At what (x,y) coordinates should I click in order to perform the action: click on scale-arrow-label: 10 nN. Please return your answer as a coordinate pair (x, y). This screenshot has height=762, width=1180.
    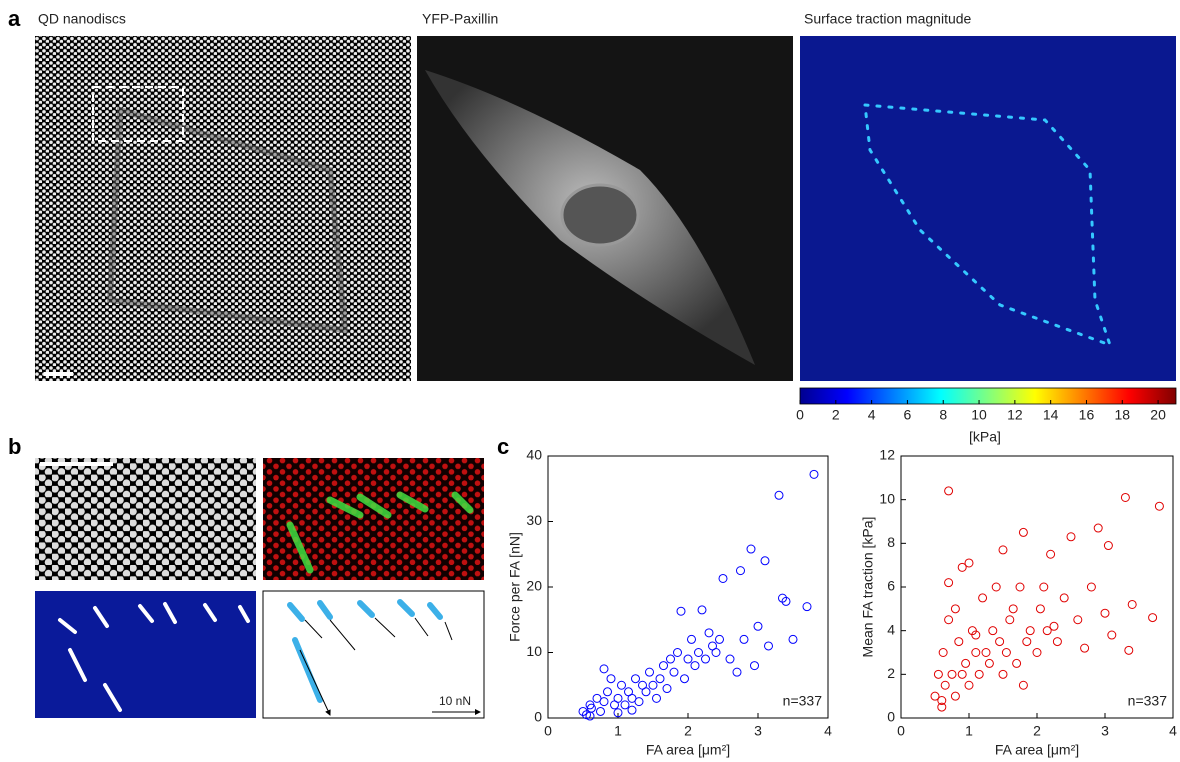
    Looking at the image, I should click on (455, 701).